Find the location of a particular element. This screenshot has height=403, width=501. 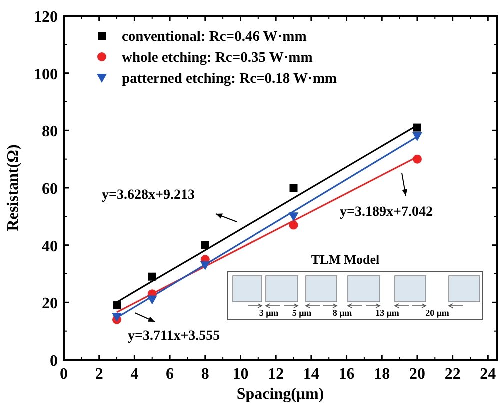

x-tick-label: 20 is located at coordinates (417, 374).